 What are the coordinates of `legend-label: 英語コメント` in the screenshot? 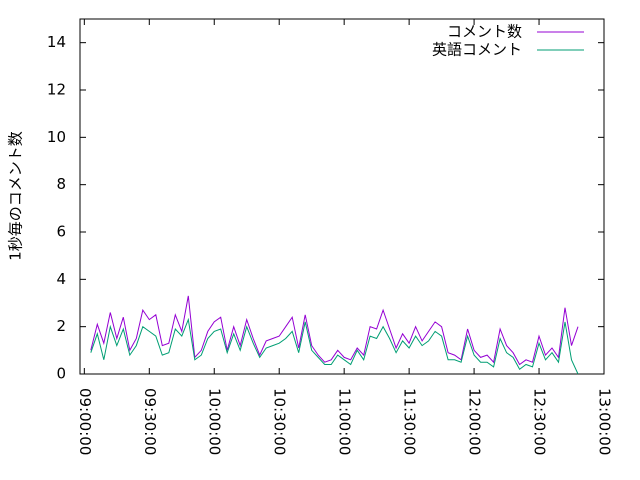 It's located at (477, 50).